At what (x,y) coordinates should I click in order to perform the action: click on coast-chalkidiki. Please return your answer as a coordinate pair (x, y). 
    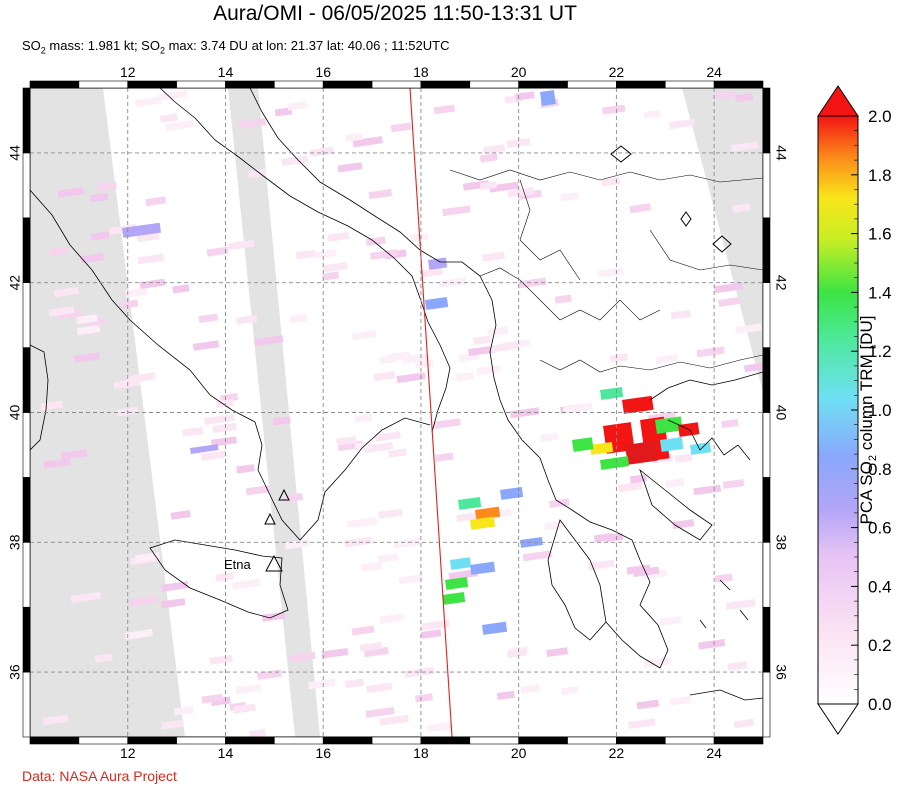
    Looking at the image, I should click on (709, 440).